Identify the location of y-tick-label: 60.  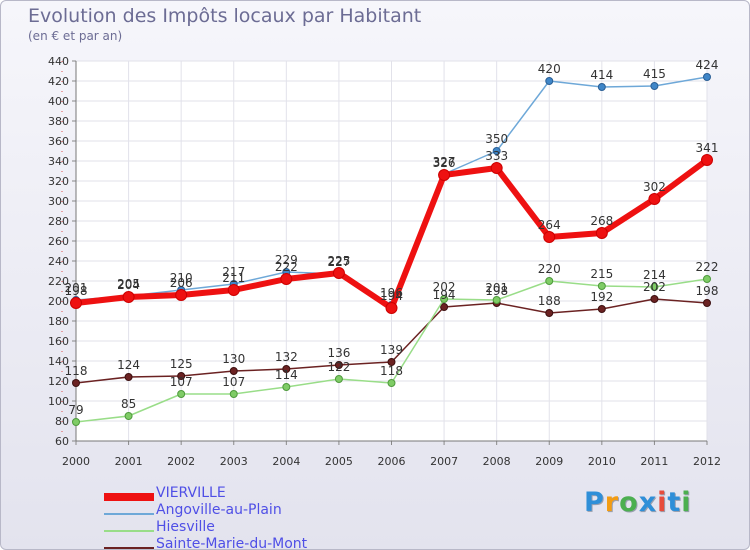
(62, 441).